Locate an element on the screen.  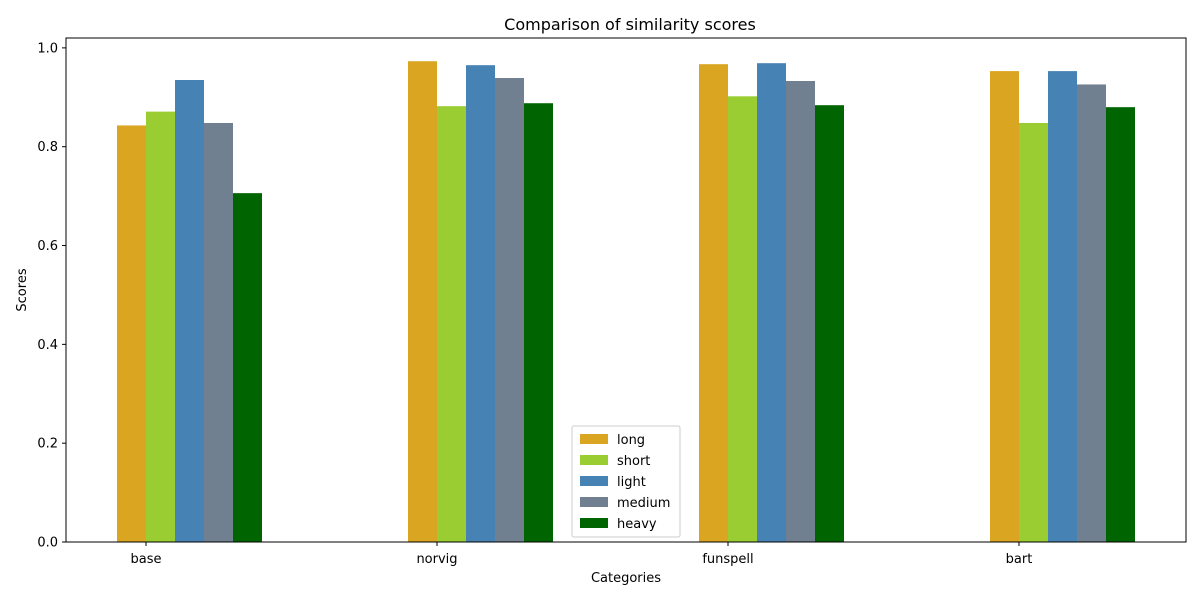
legend-box is located at coordinates (626, 481).